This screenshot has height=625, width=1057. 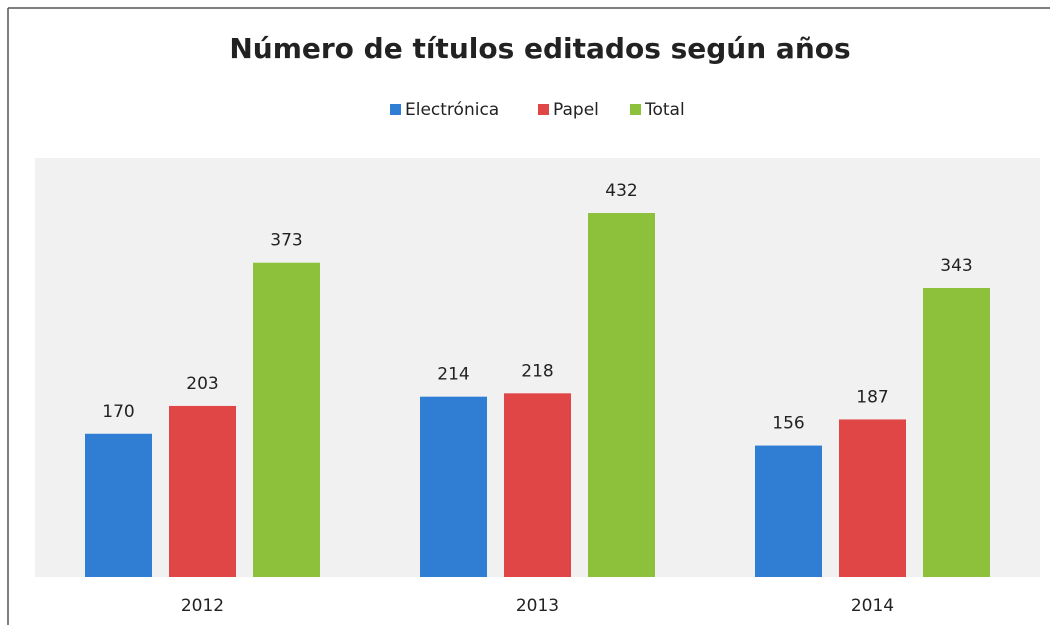 What do you see at coordinates (202, 384) in the screenshot?
I see `data-label: 203` at bounding box center [202, 384].